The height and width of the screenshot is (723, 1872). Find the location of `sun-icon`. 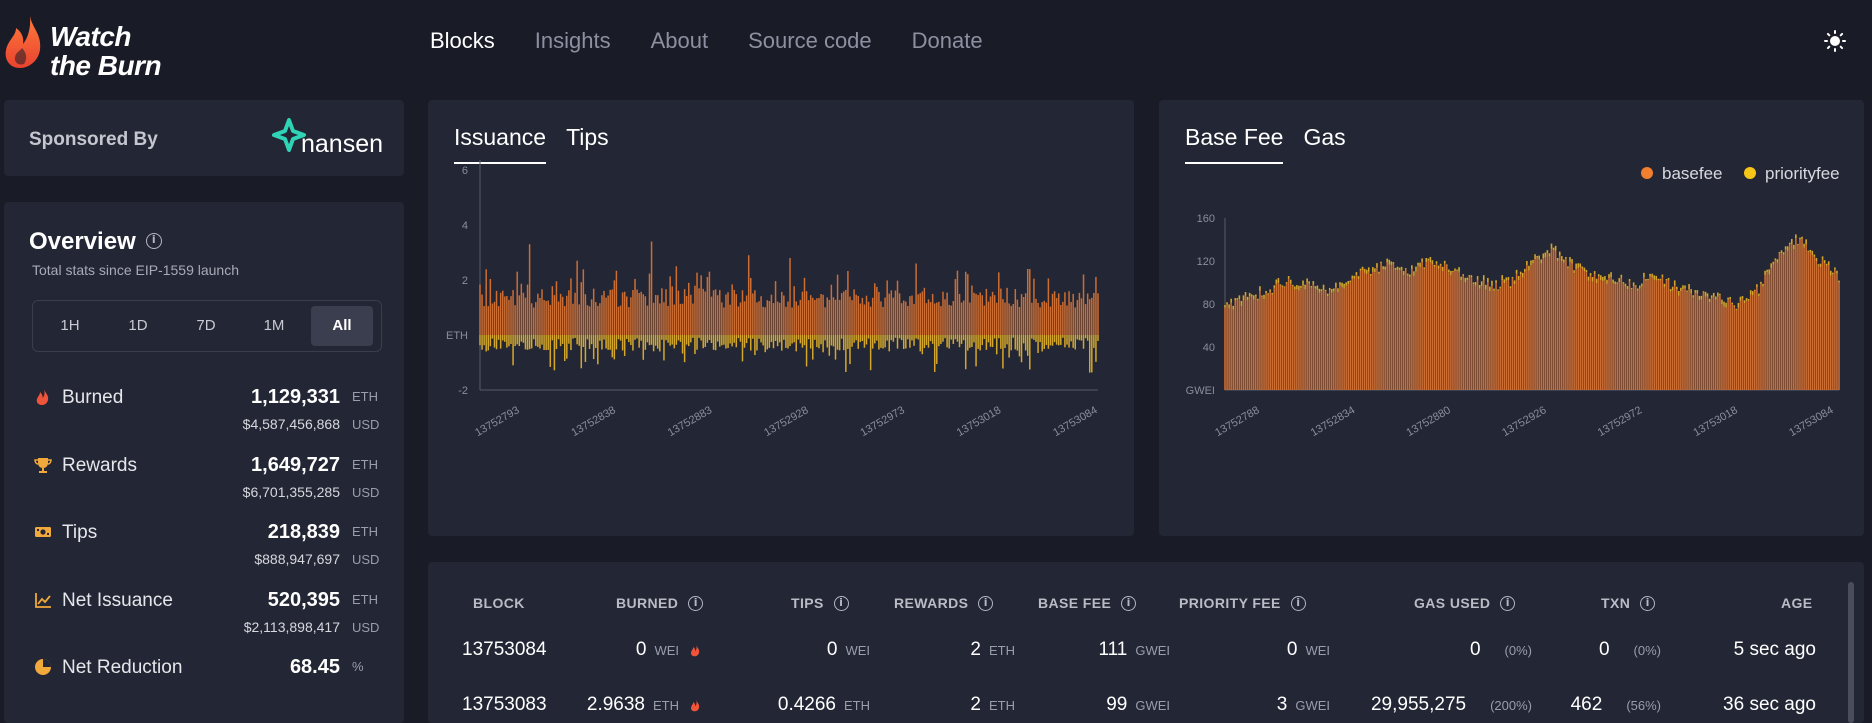

sun-icon is located at coordinates (1835, 41).